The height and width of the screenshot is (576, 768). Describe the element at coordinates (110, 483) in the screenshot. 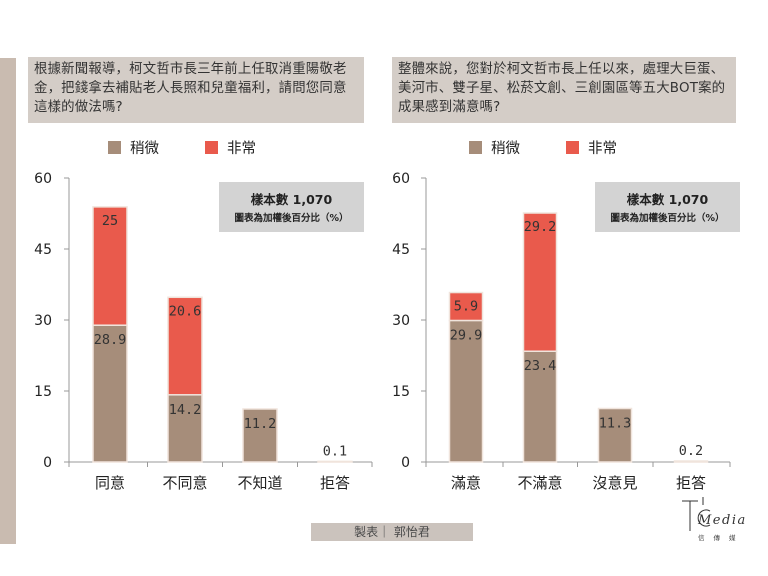

I see `x-category-label: 同意` at that location.